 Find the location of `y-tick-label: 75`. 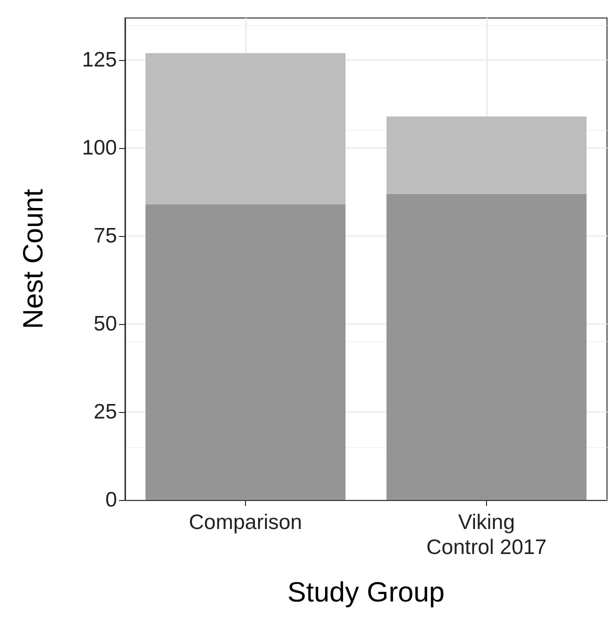

y-tick-label: 75 is located at coordinates (105, 236).